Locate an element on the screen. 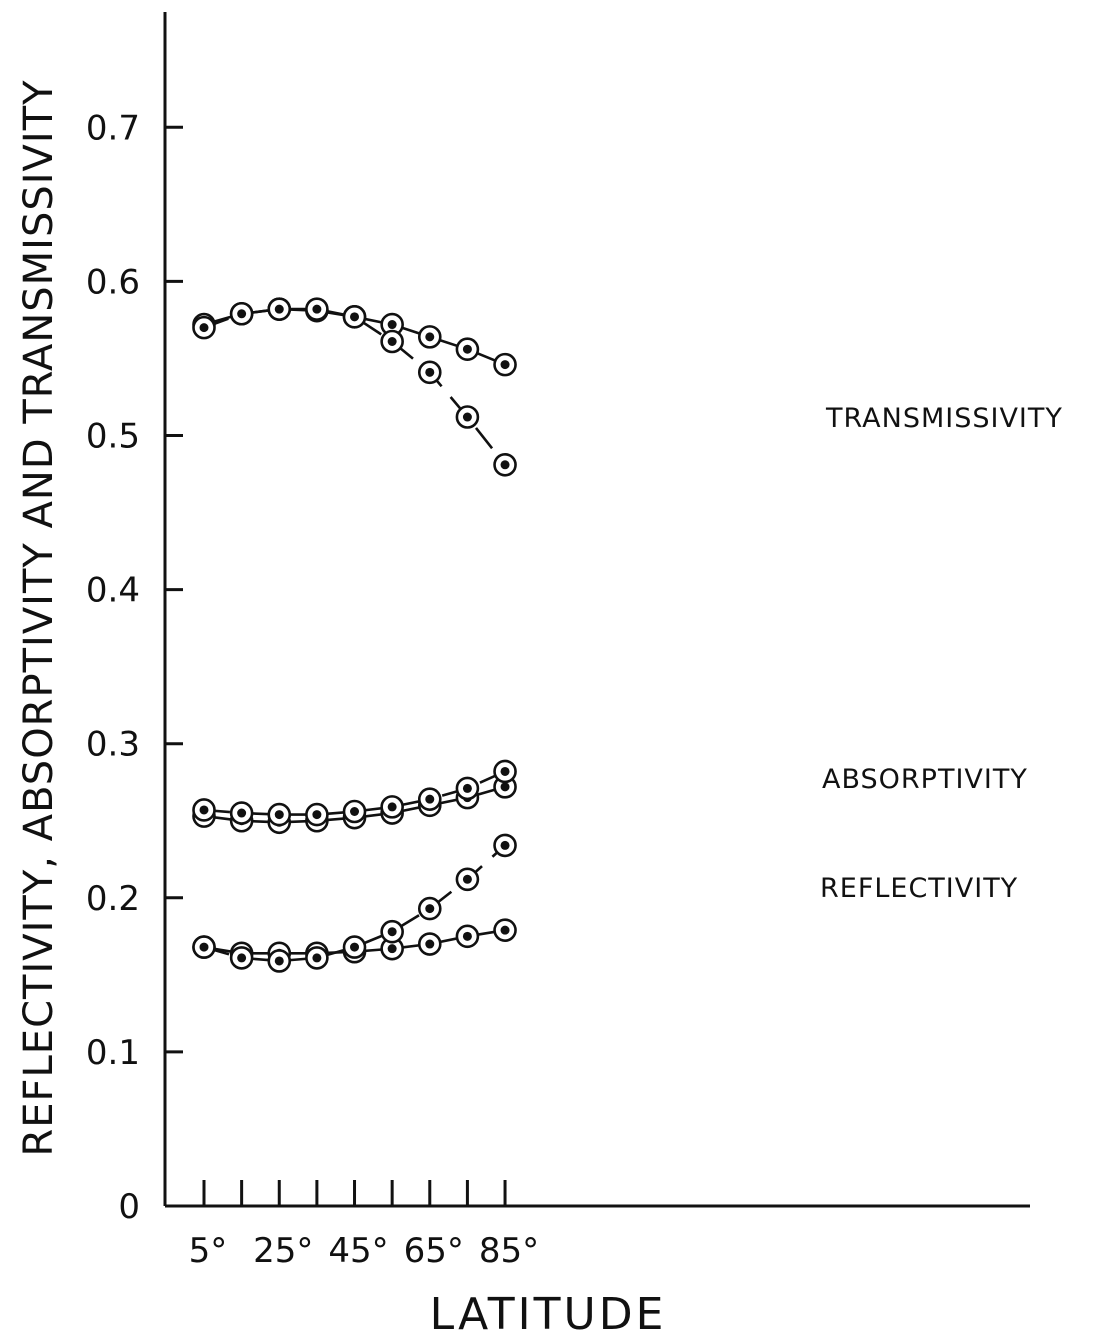 This screenshot has height=1337, width=1096. y-tick-label: 0.4 is located at coordinates (113, 591).